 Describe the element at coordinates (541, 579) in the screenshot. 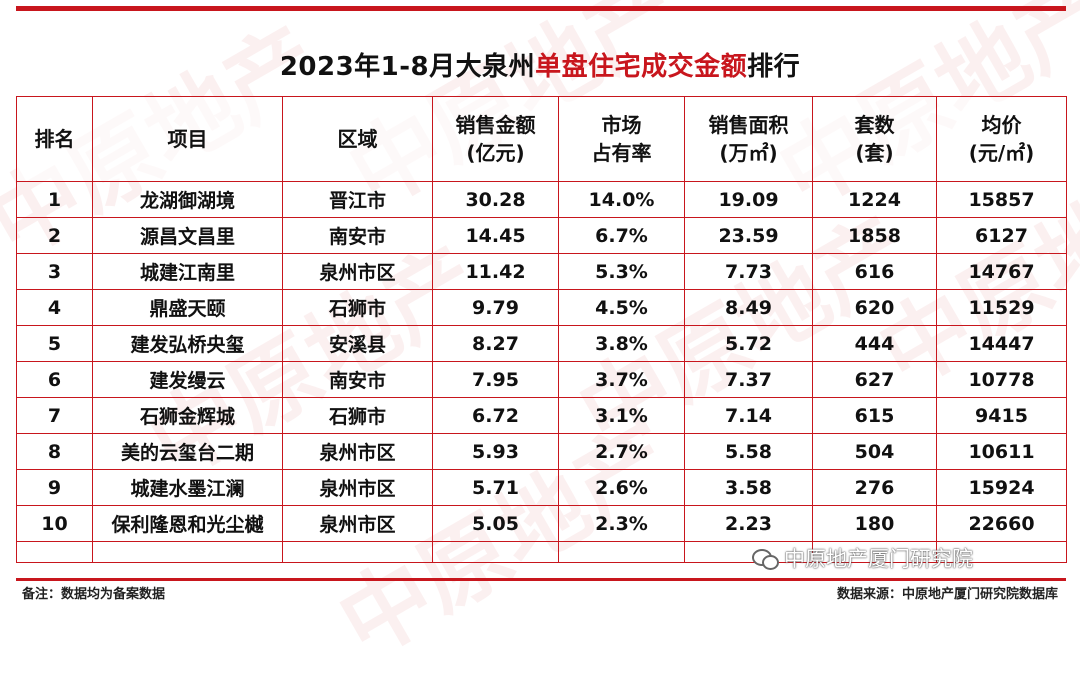

I see `bottom-accent-bar` at that location.